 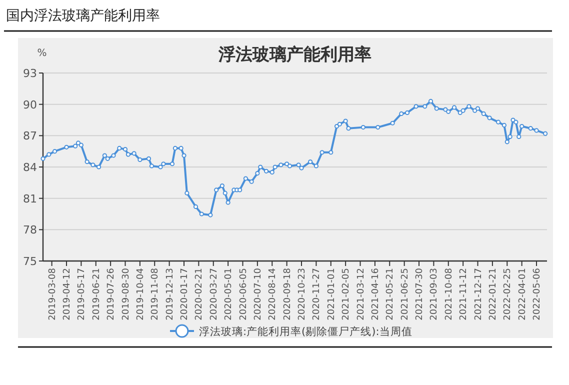 I want to click on x-tick-label: 2019-11-08, so click(x=155, y=294).